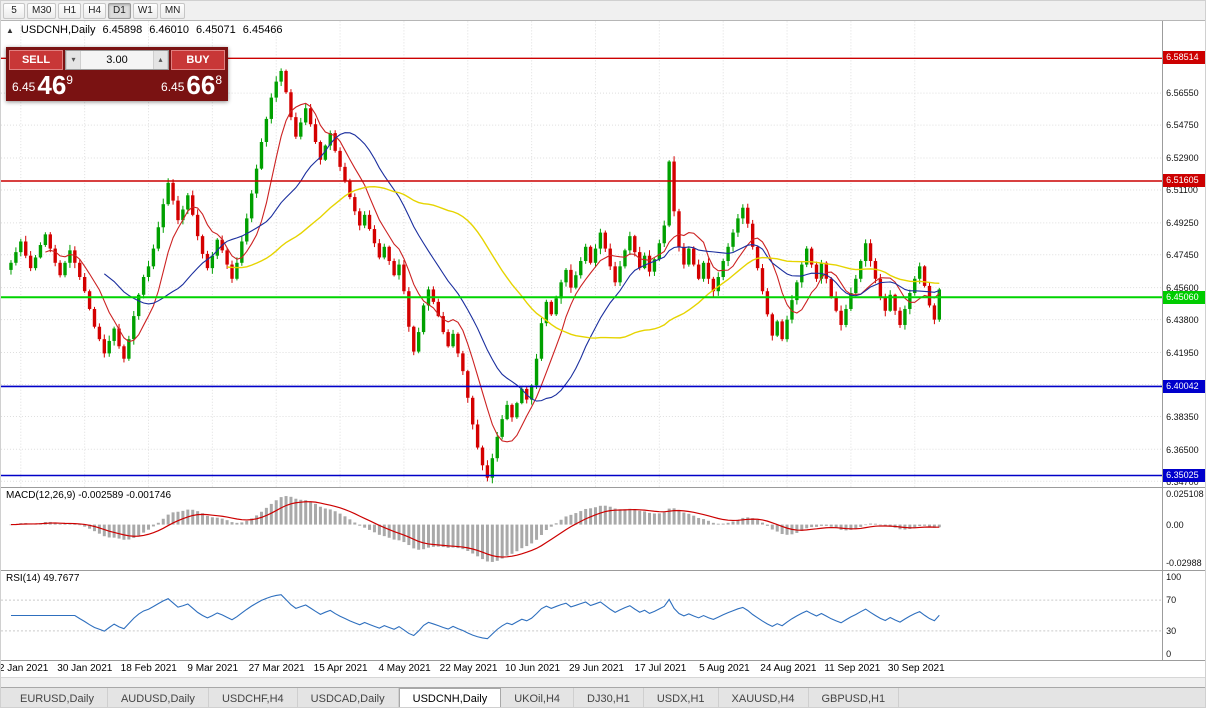 This screenshot has height=708, width=1206. What do you see at coordinates (450, 697) in the screenshot?
I see `chart-tab-usdcnh-daily: USDCNH,Daily` at bounding box center [450, 697].